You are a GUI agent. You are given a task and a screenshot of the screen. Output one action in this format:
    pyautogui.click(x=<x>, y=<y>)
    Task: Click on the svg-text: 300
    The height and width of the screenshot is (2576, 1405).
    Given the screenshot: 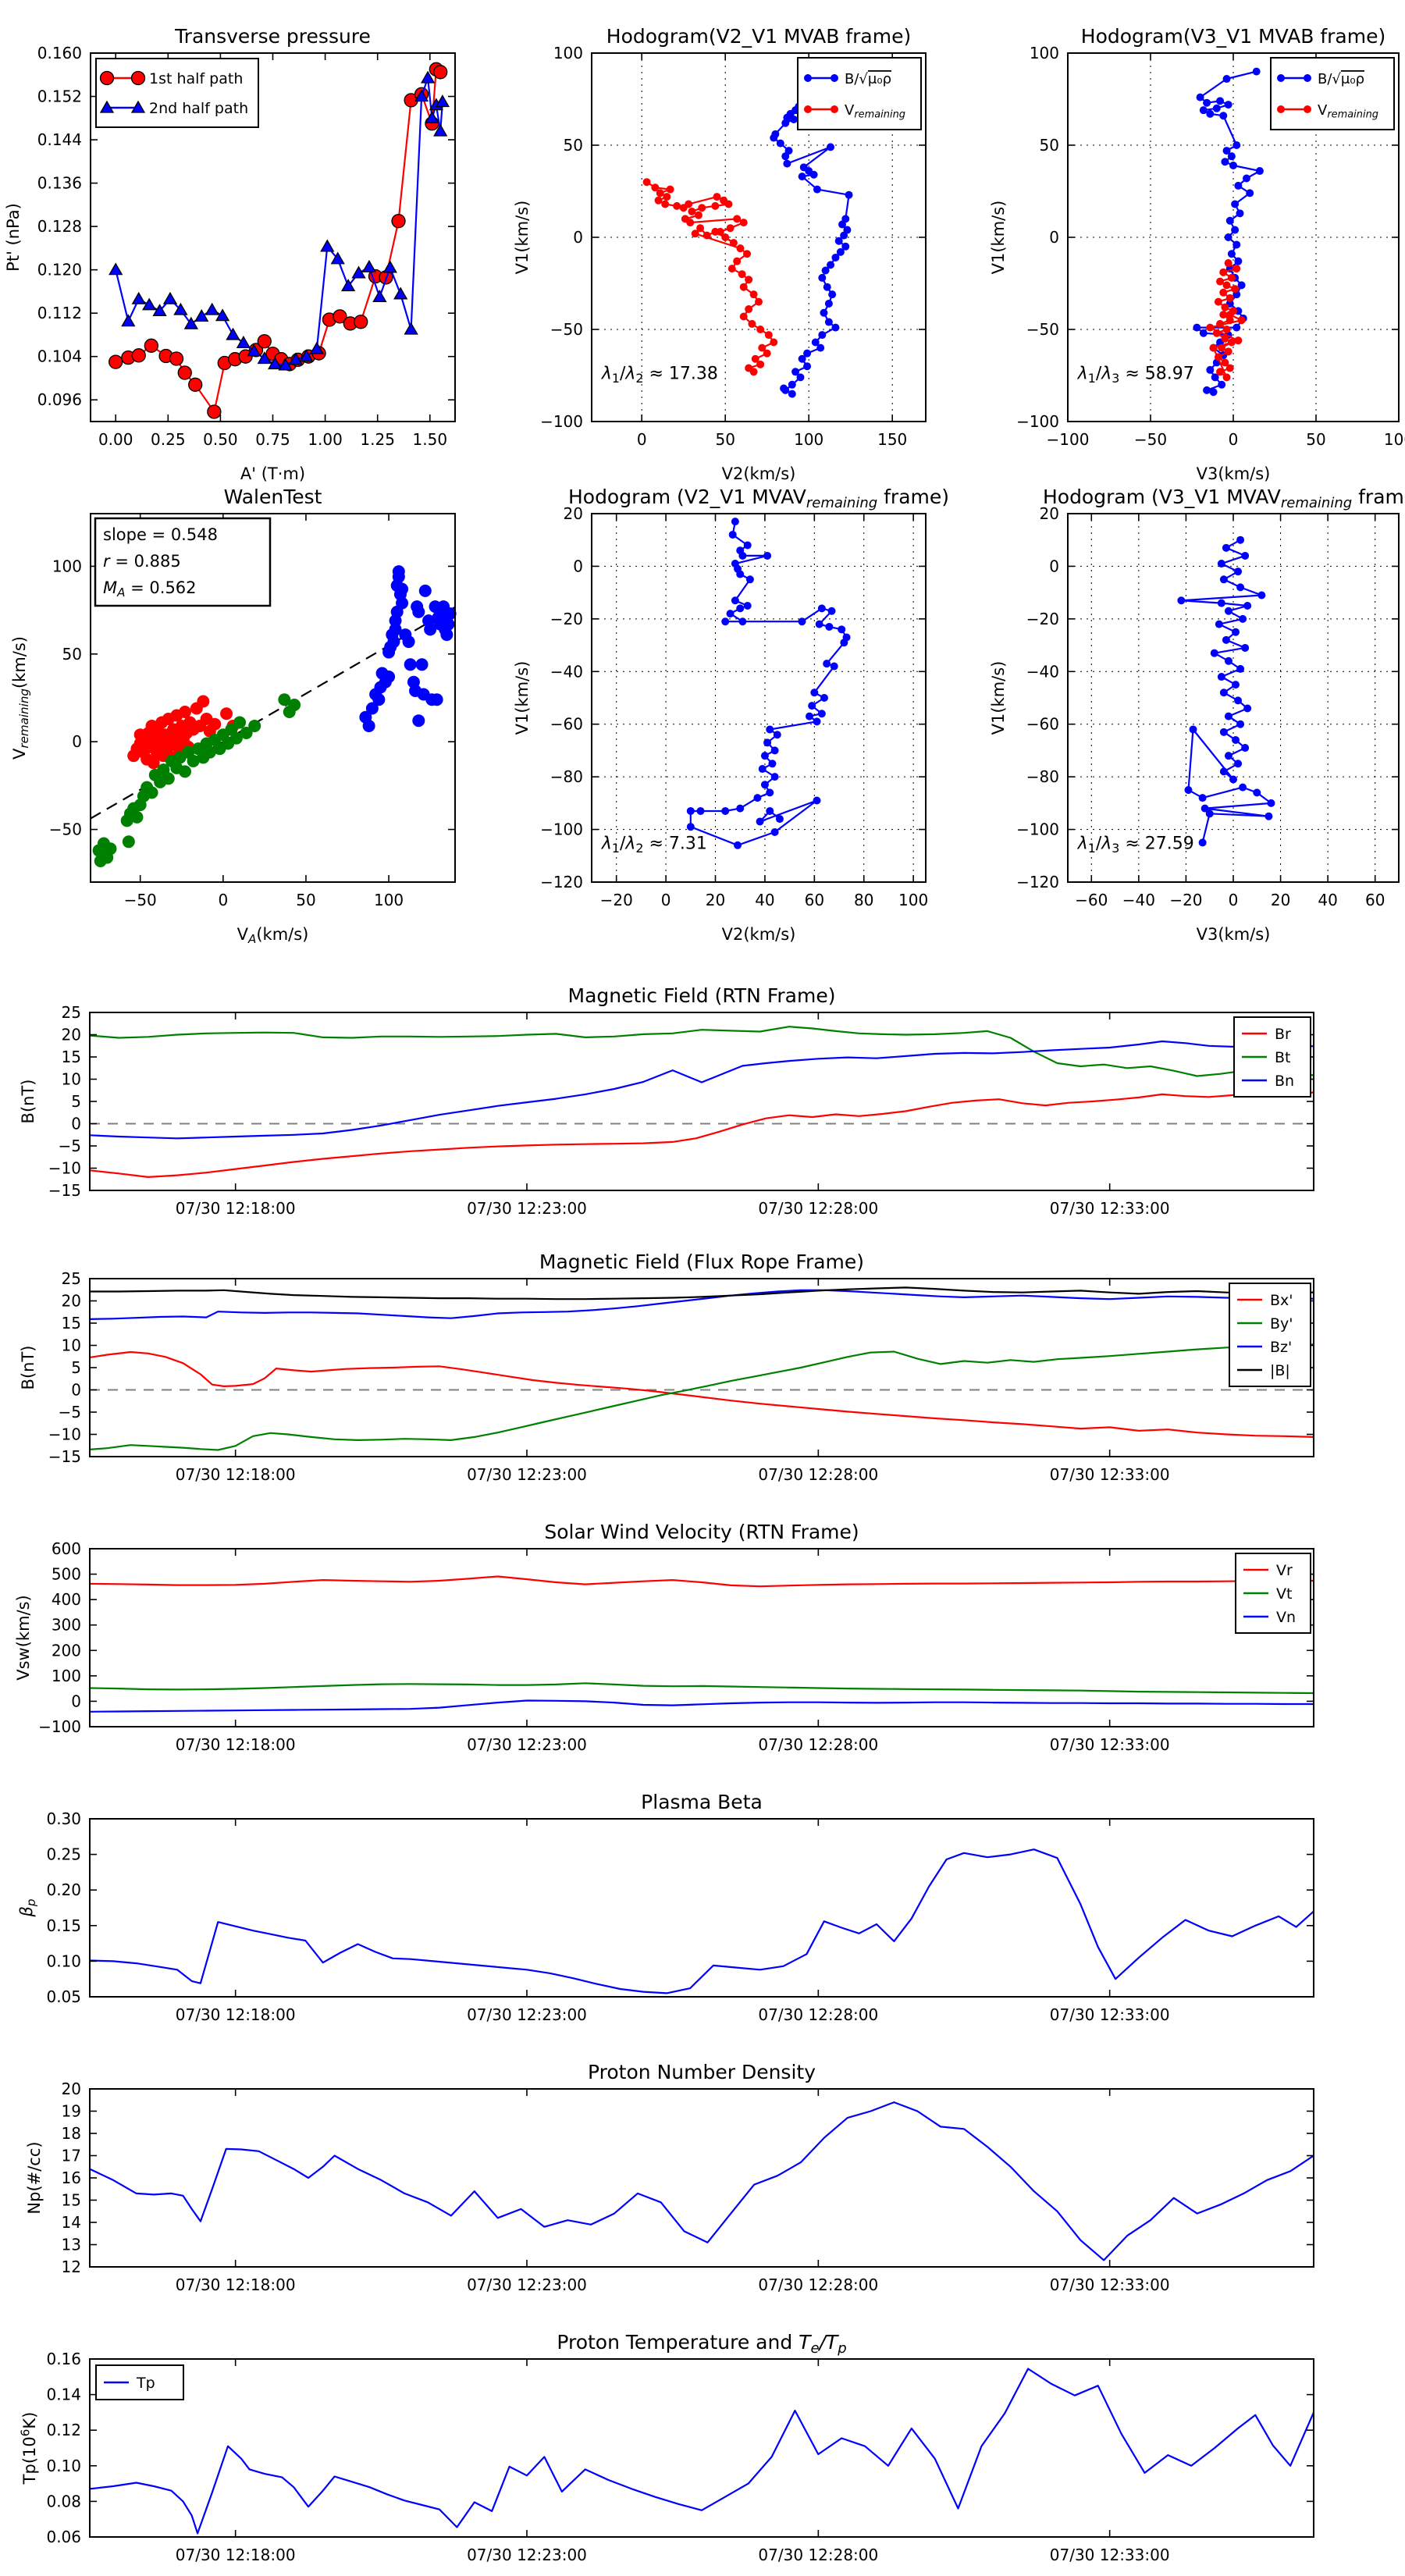 What is the action you would take?
    pyautogui.click(x=67, y=1625)
    